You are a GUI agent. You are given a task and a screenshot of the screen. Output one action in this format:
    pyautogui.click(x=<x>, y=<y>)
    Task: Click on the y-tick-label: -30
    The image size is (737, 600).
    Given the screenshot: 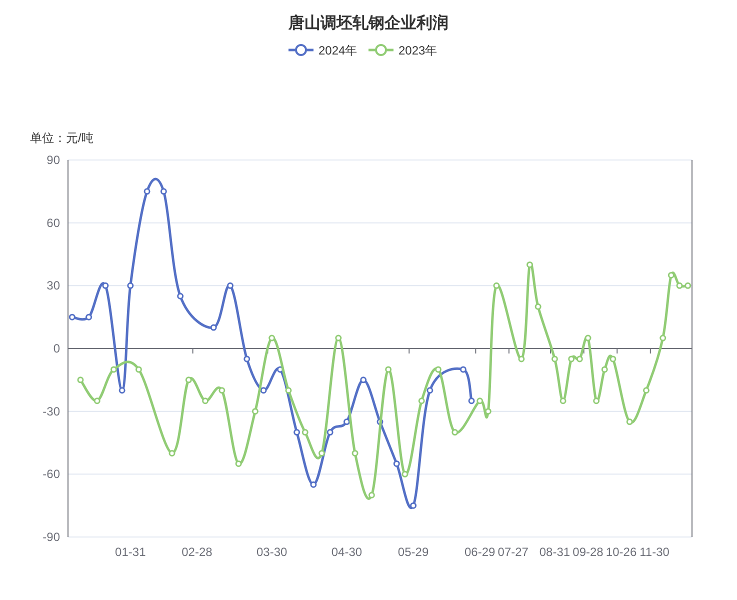 What is the action you would take?
    pyautogui.click(x=51, y=411)
    